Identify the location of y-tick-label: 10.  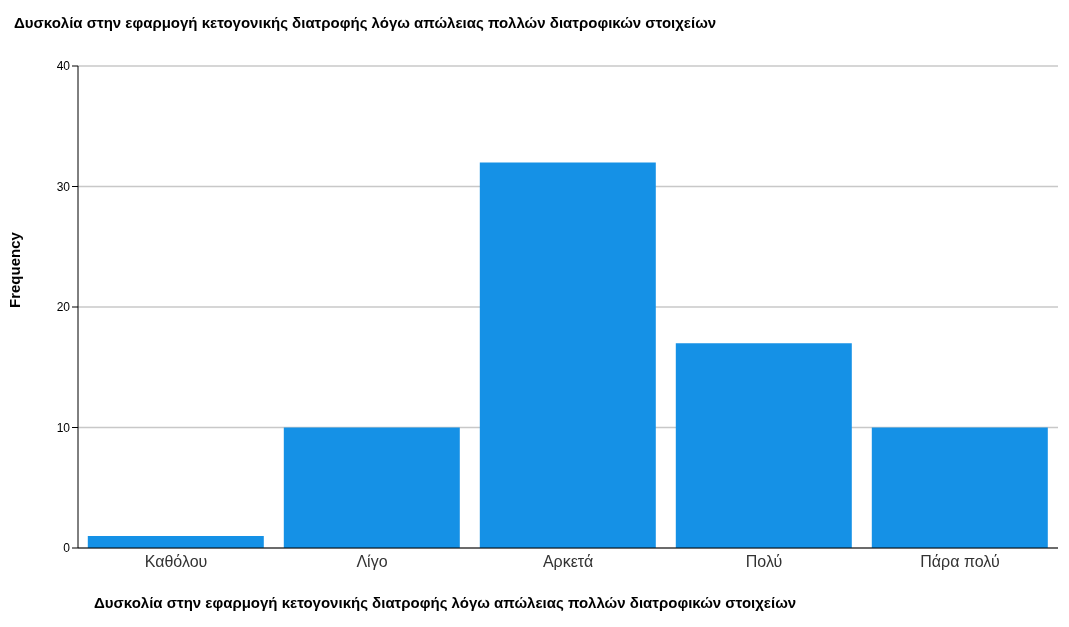
(63, 427).